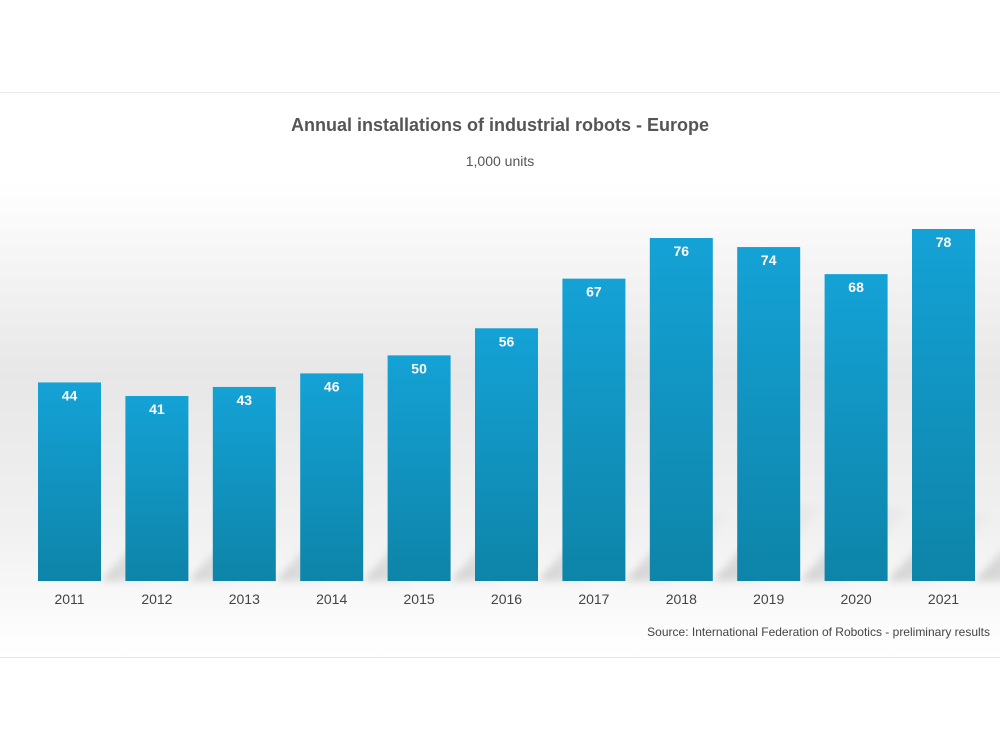 This screenshot has height=750, width=1000. I want to click on bar-2012, so click(157, 488).